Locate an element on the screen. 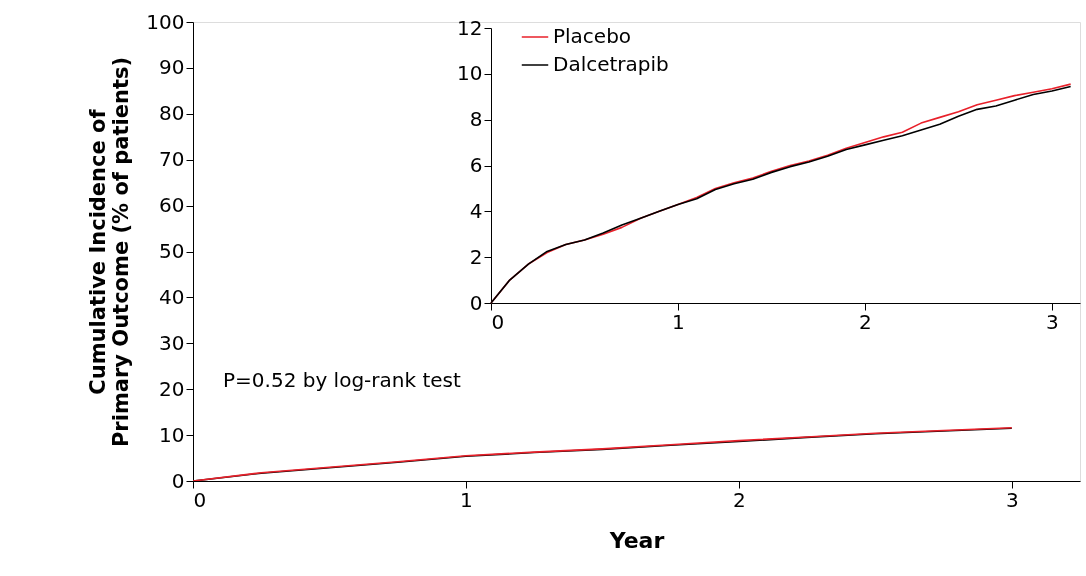  y-tick-label: 80 is located at coordinates (172, 113).